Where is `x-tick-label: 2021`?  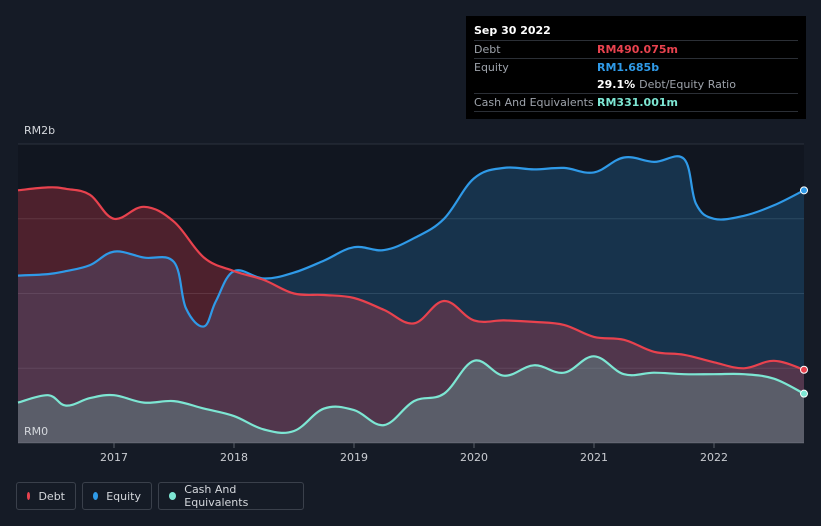
x-tick-label: 2021 is located at coordinates (594, 457).